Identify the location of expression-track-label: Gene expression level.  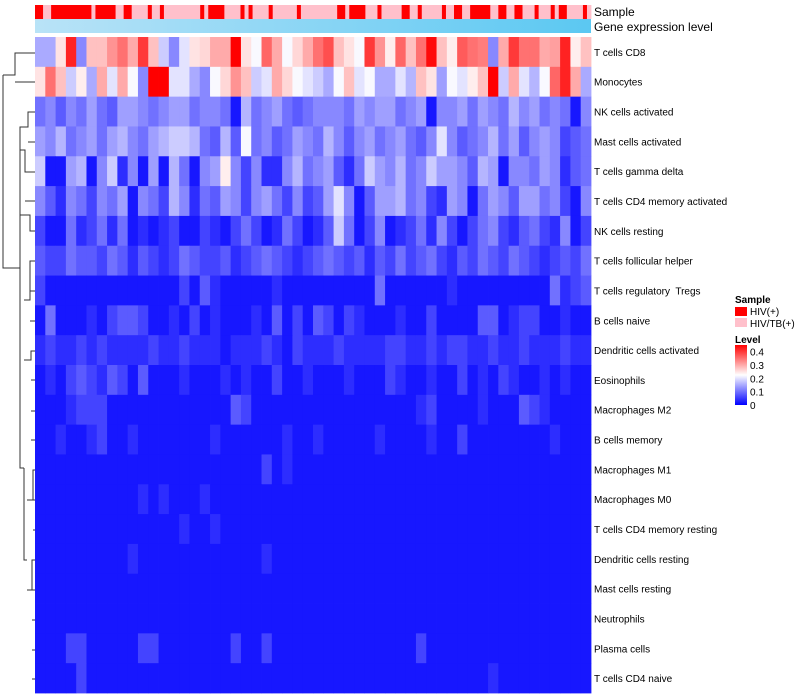
(653, 27).